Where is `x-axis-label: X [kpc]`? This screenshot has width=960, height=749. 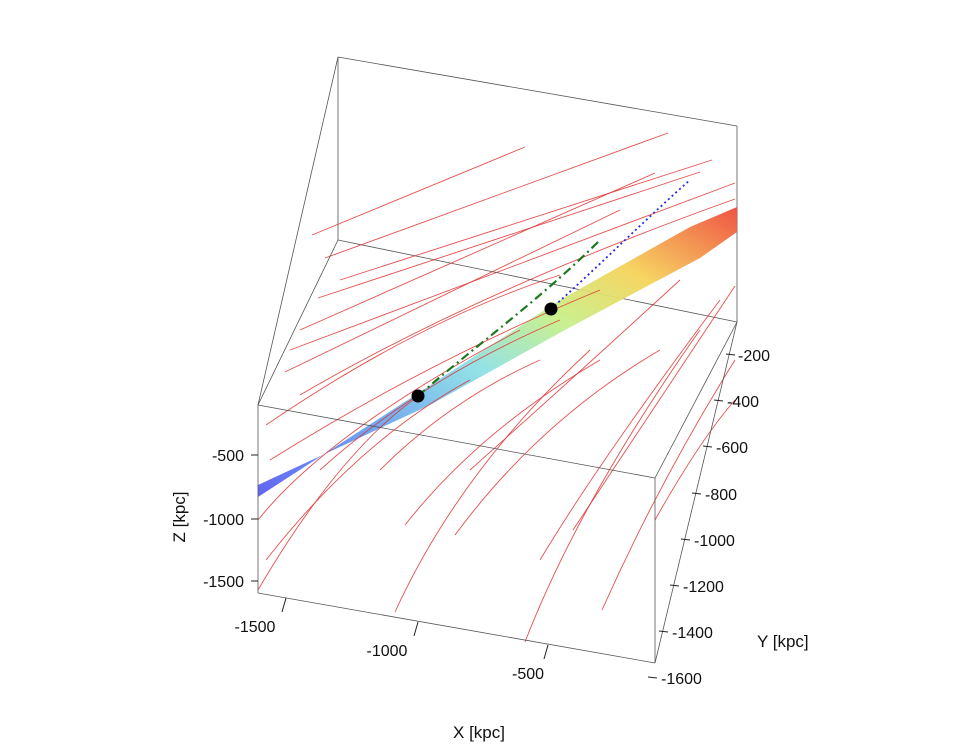 x-axis-label: X [kpc] is located at coordinates (479, 732).